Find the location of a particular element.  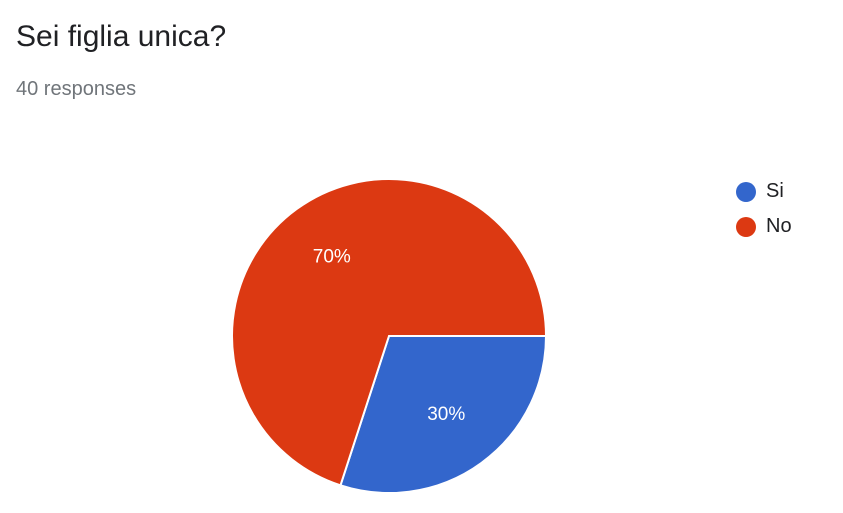

slice-label-no: 70% is located at coordinates (332, 256).